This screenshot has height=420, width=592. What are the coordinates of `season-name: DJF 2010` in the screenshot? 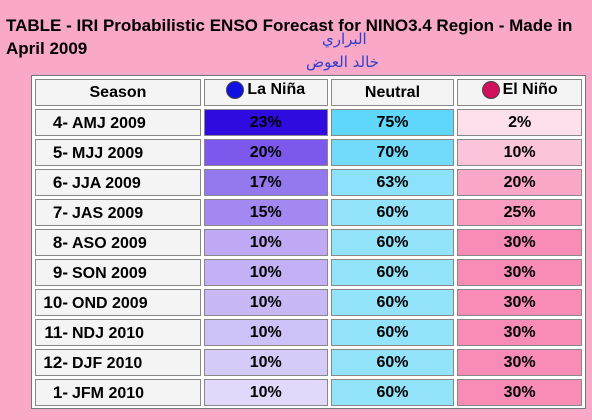 It's located at (107, 363).